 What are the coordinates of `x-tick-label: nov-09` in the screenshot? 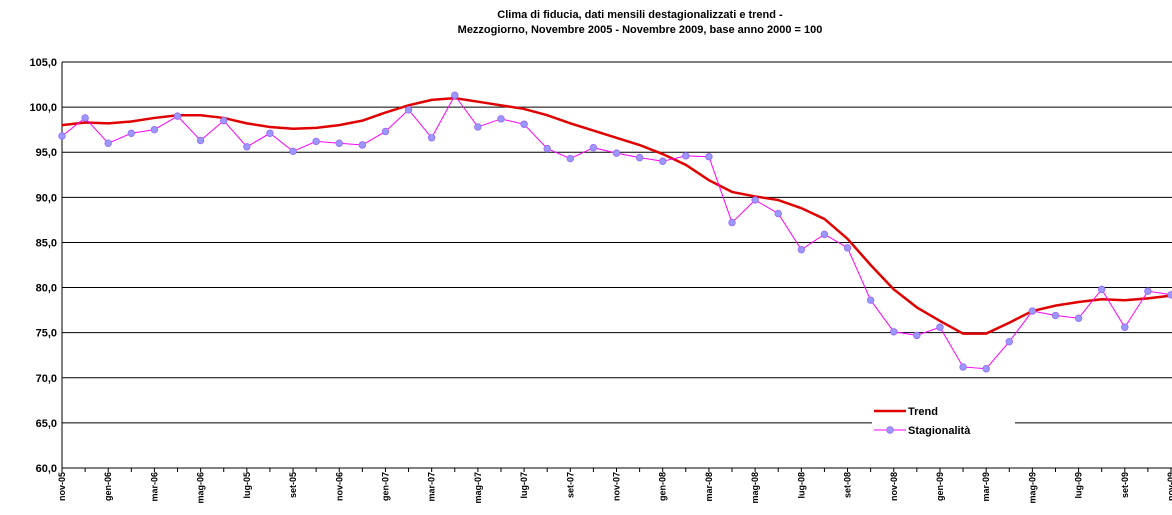 It's located at (1169, 486).